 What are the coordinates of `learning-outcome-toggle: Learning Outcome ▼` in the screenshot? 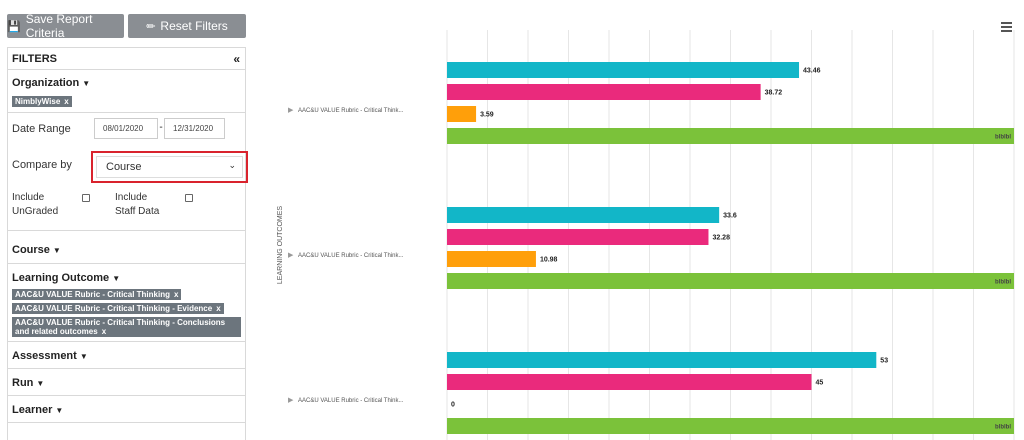 It's located at (66, 278).